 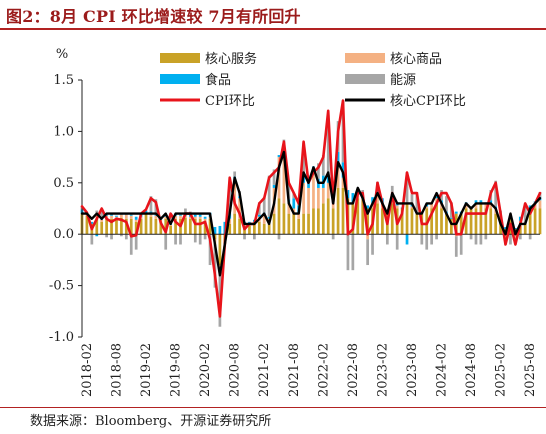 What do you see at coordinates (403, 80) in the screenshot?
I see `legend-label-能源: 能源` at bounding box center [403, 80].